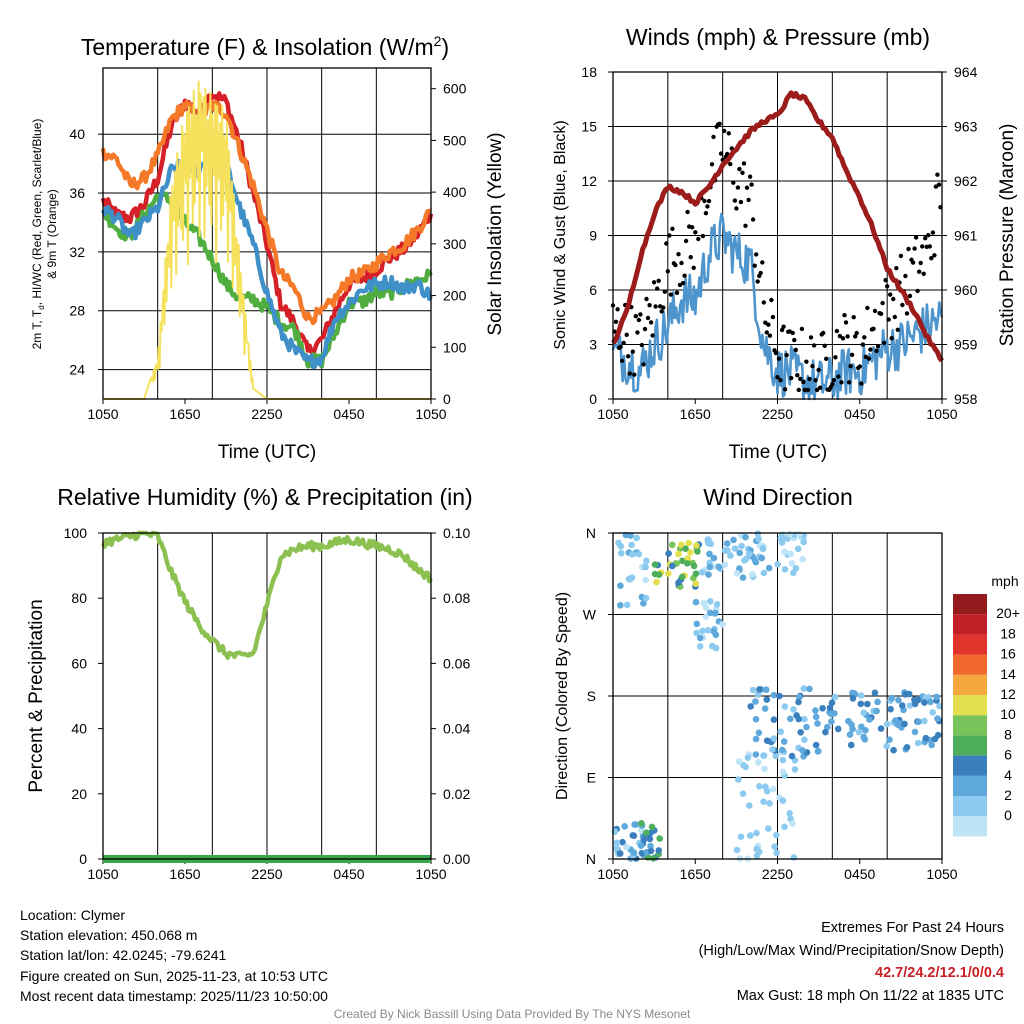  I want to click on temp-xlabel: Time (UTC), so click(267, 452).